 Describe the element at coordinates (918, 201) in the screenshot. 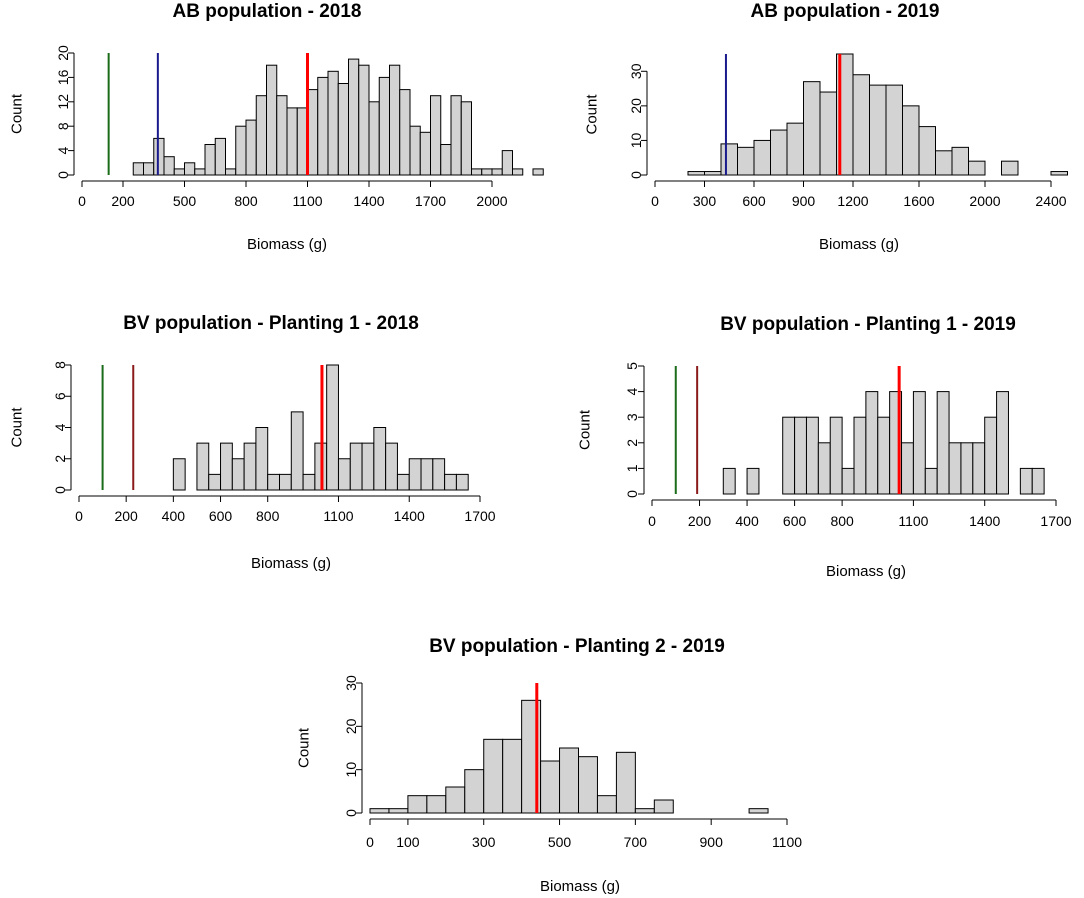

I see `x-tick-label: 1600` at that location.